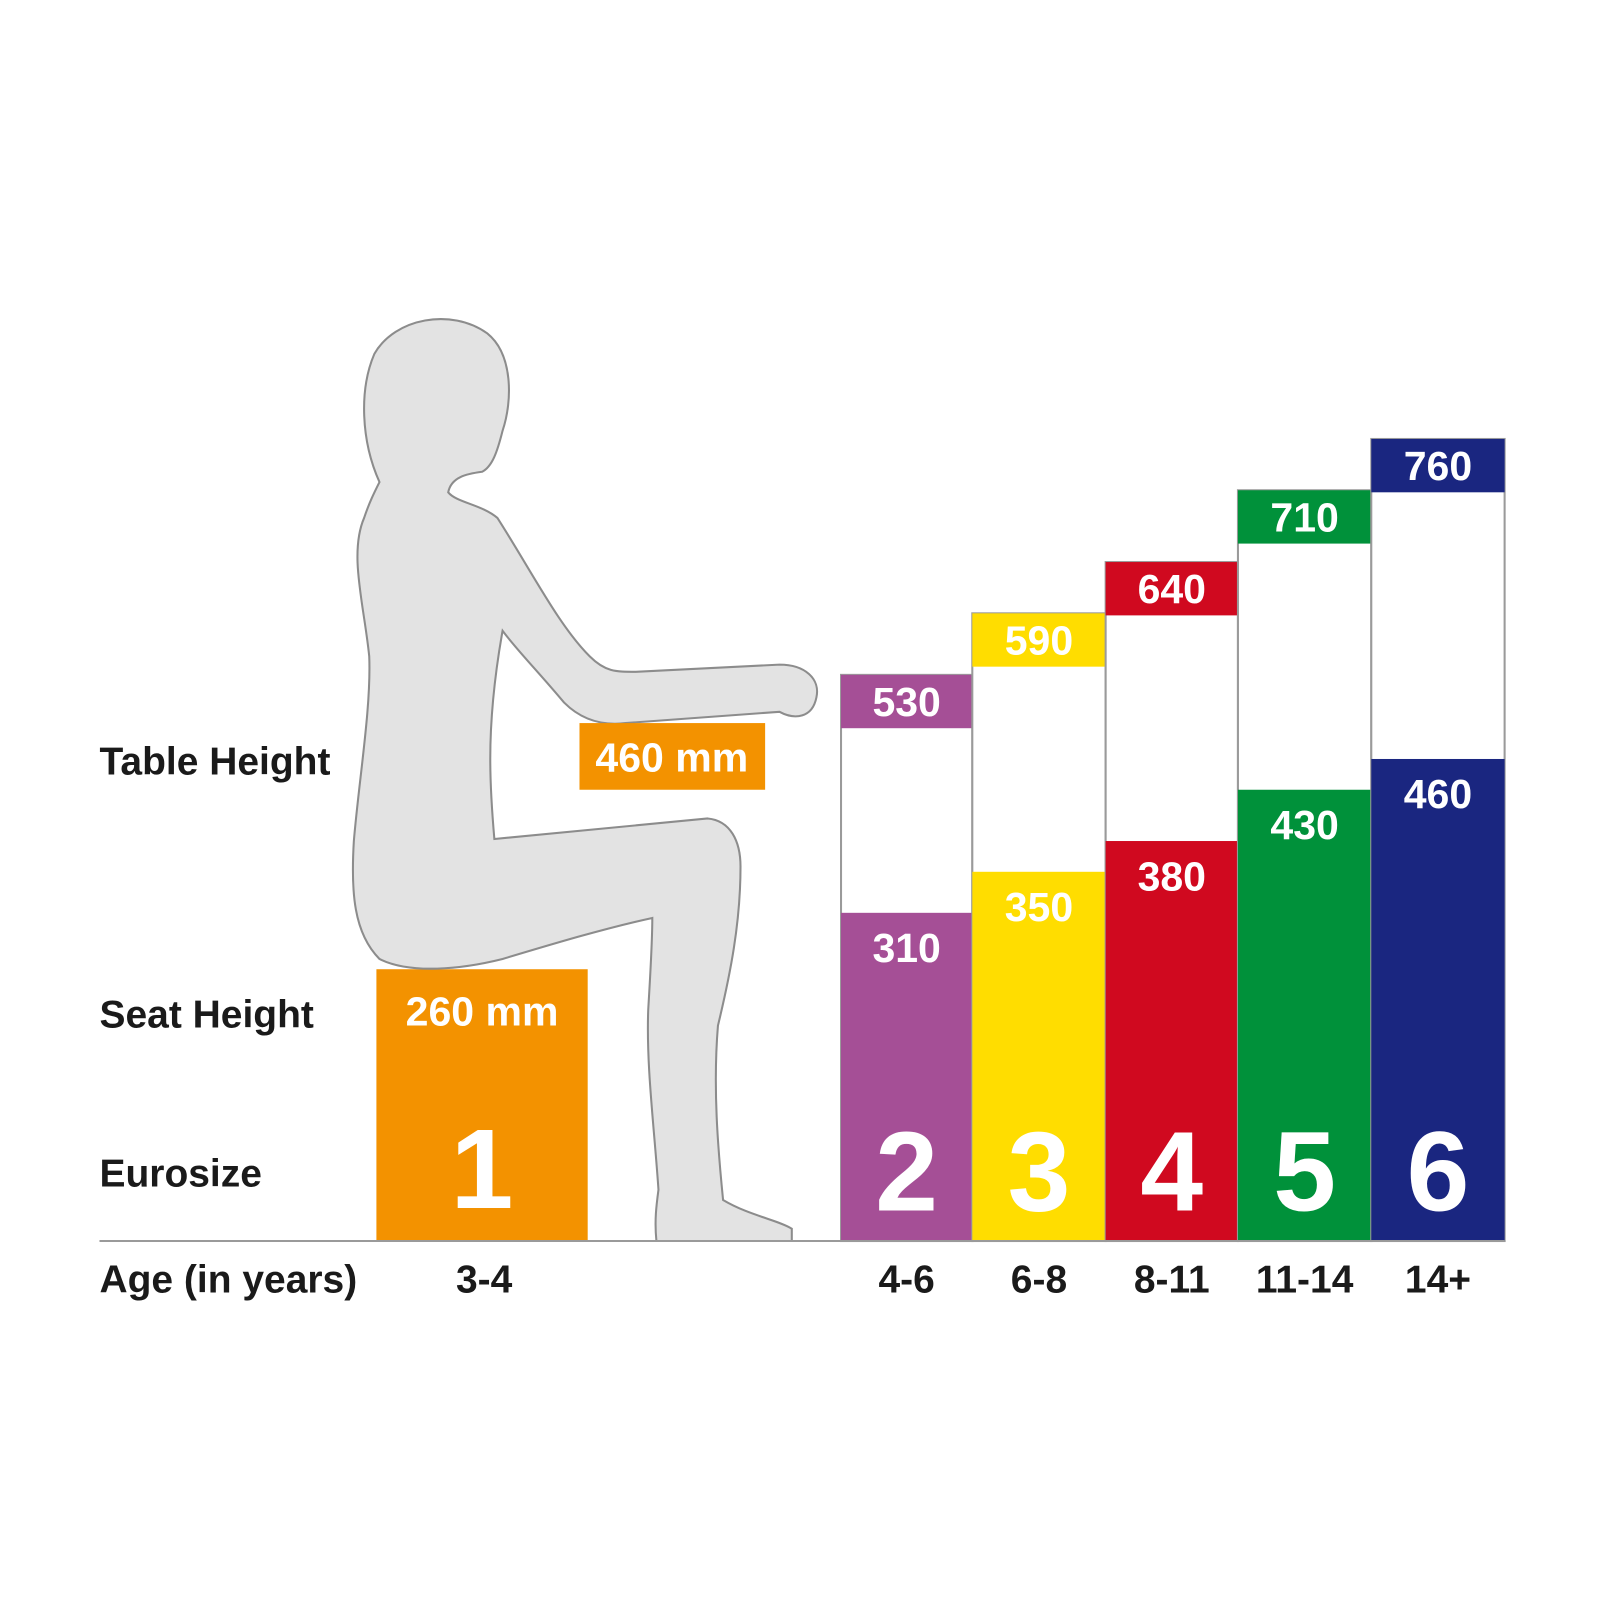 This screenshot has height=1600, width=1600. I want to click on row-label-eurosize: Eurosize, so click(180, 1174).